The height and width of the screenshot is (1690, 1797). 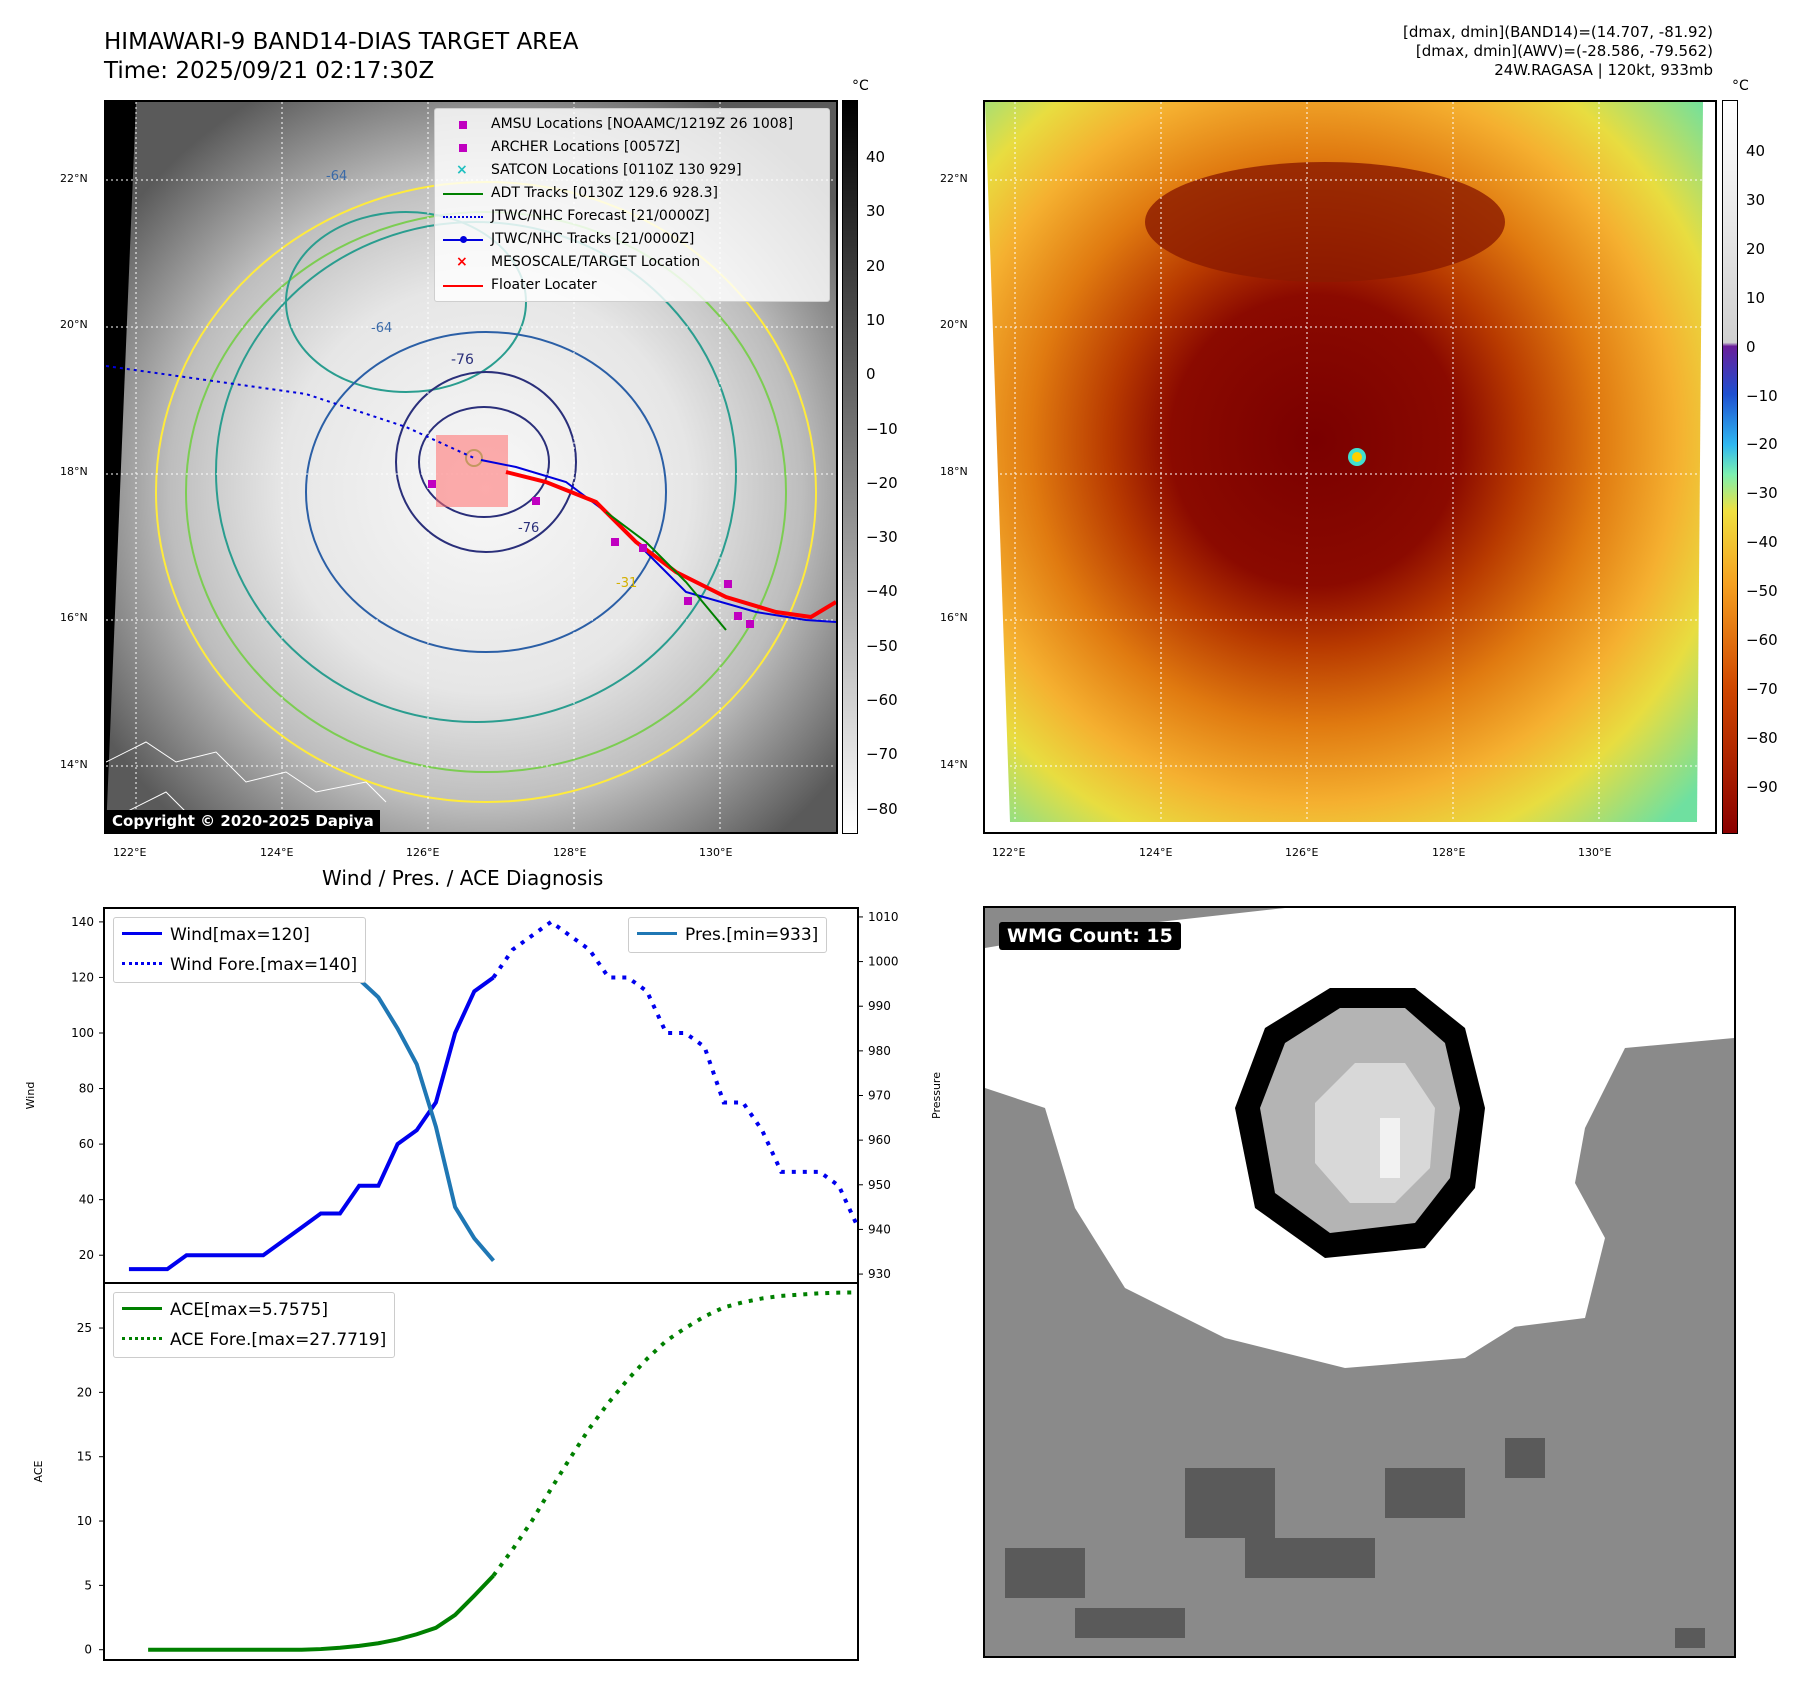 I want to click on amsu-markers, so click(x=591, y=554).